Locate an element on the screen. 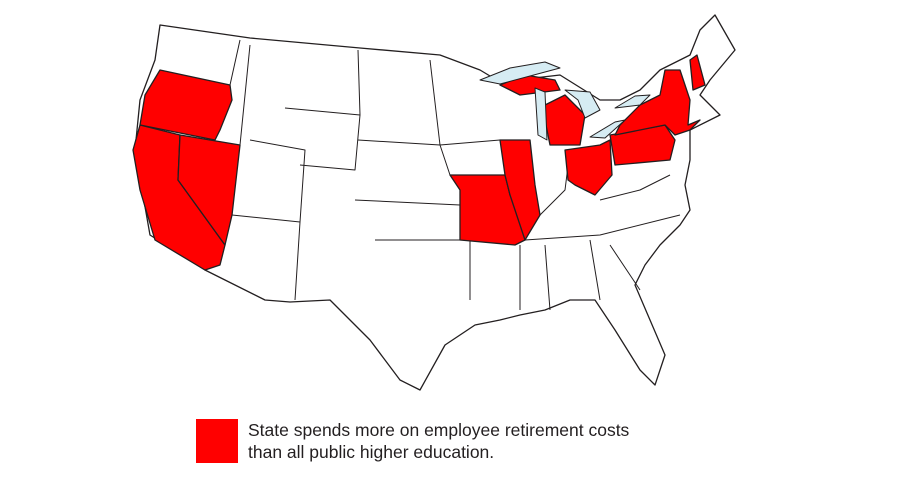  state-oregon is located at coordinates (186, 105).